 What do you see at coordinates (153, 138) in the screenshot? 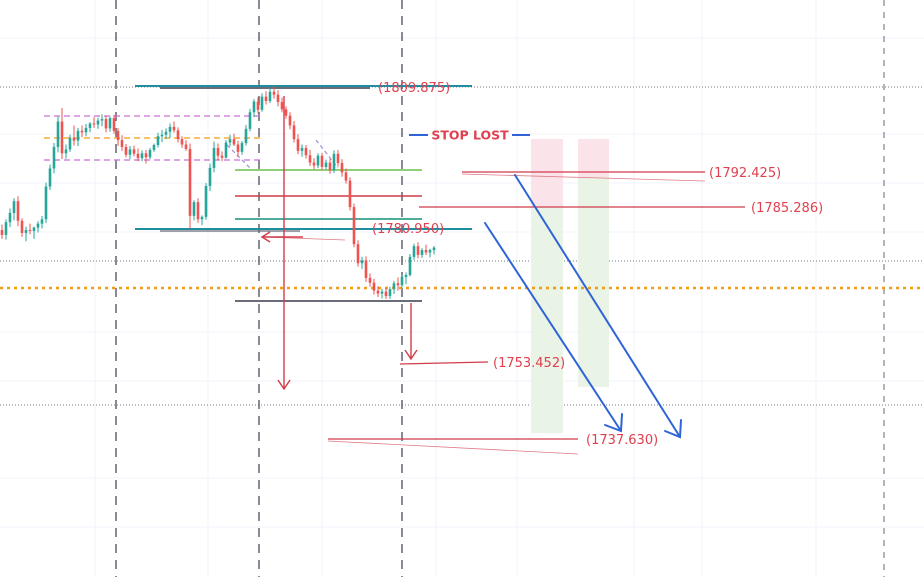
I see `range-box` at bounding box center [153, 138].